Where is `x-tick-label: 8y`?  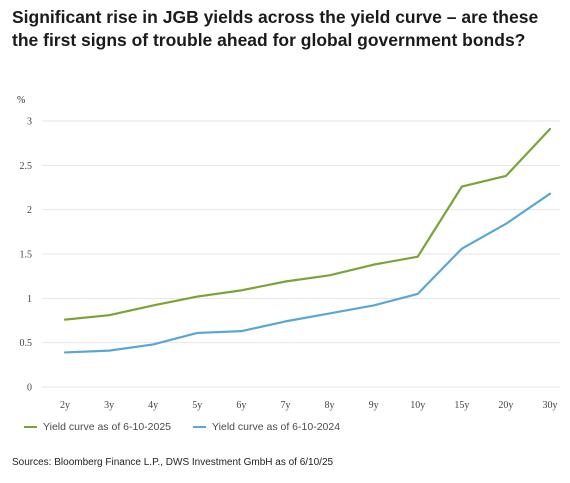
x-tick-label: 8y is located at coordinates (330, 405).